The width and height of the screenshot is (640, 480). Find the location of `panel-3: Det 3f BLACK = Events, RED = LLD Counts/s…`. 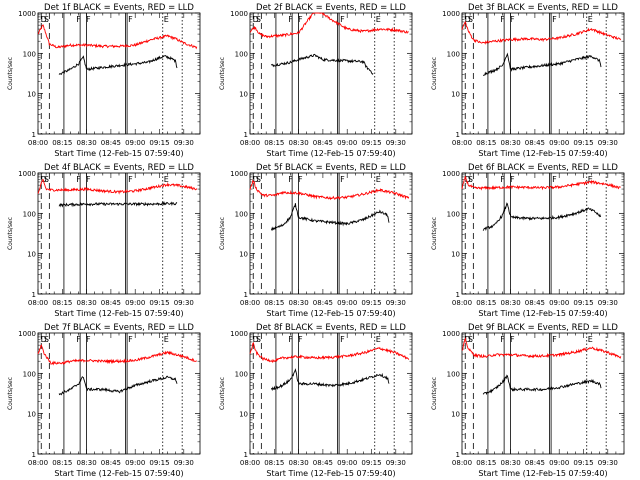

panel-3: Det 3f BLACK = Events, RED = LLD Counts/s… is located at coordinates (528, 80).